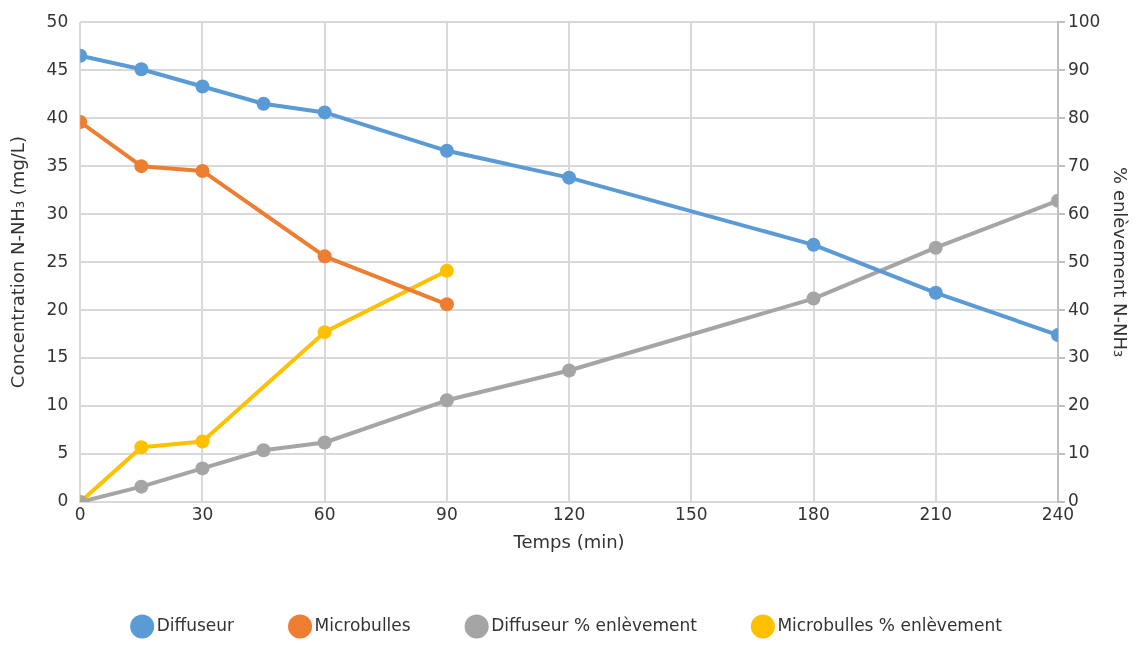  What do you see at coordinates (57, 356) in the screenshot?
I see `y-tick-label: 15` at bounding box center [57, 356].